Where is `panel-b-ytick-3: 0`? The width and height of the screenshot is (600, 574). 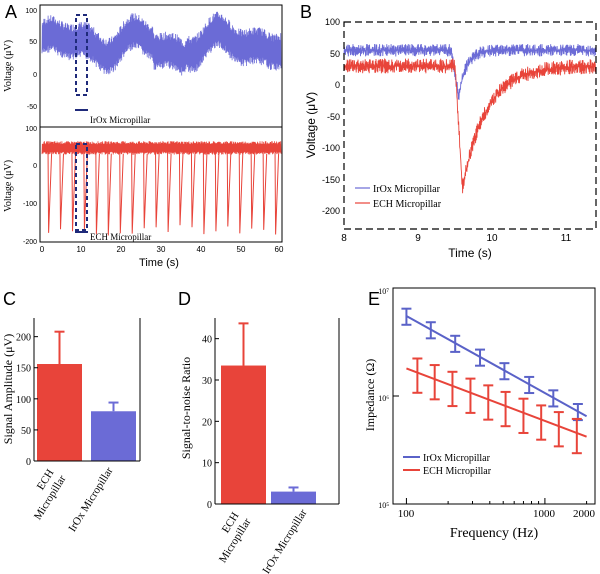
panel-b-ytick-3: 0 is located at coordinates (337, 85).